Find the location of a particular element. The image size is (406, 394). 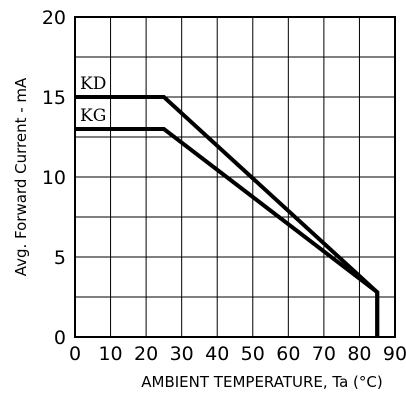

x-tick-label: 90 is located at coordinates (394, 354).